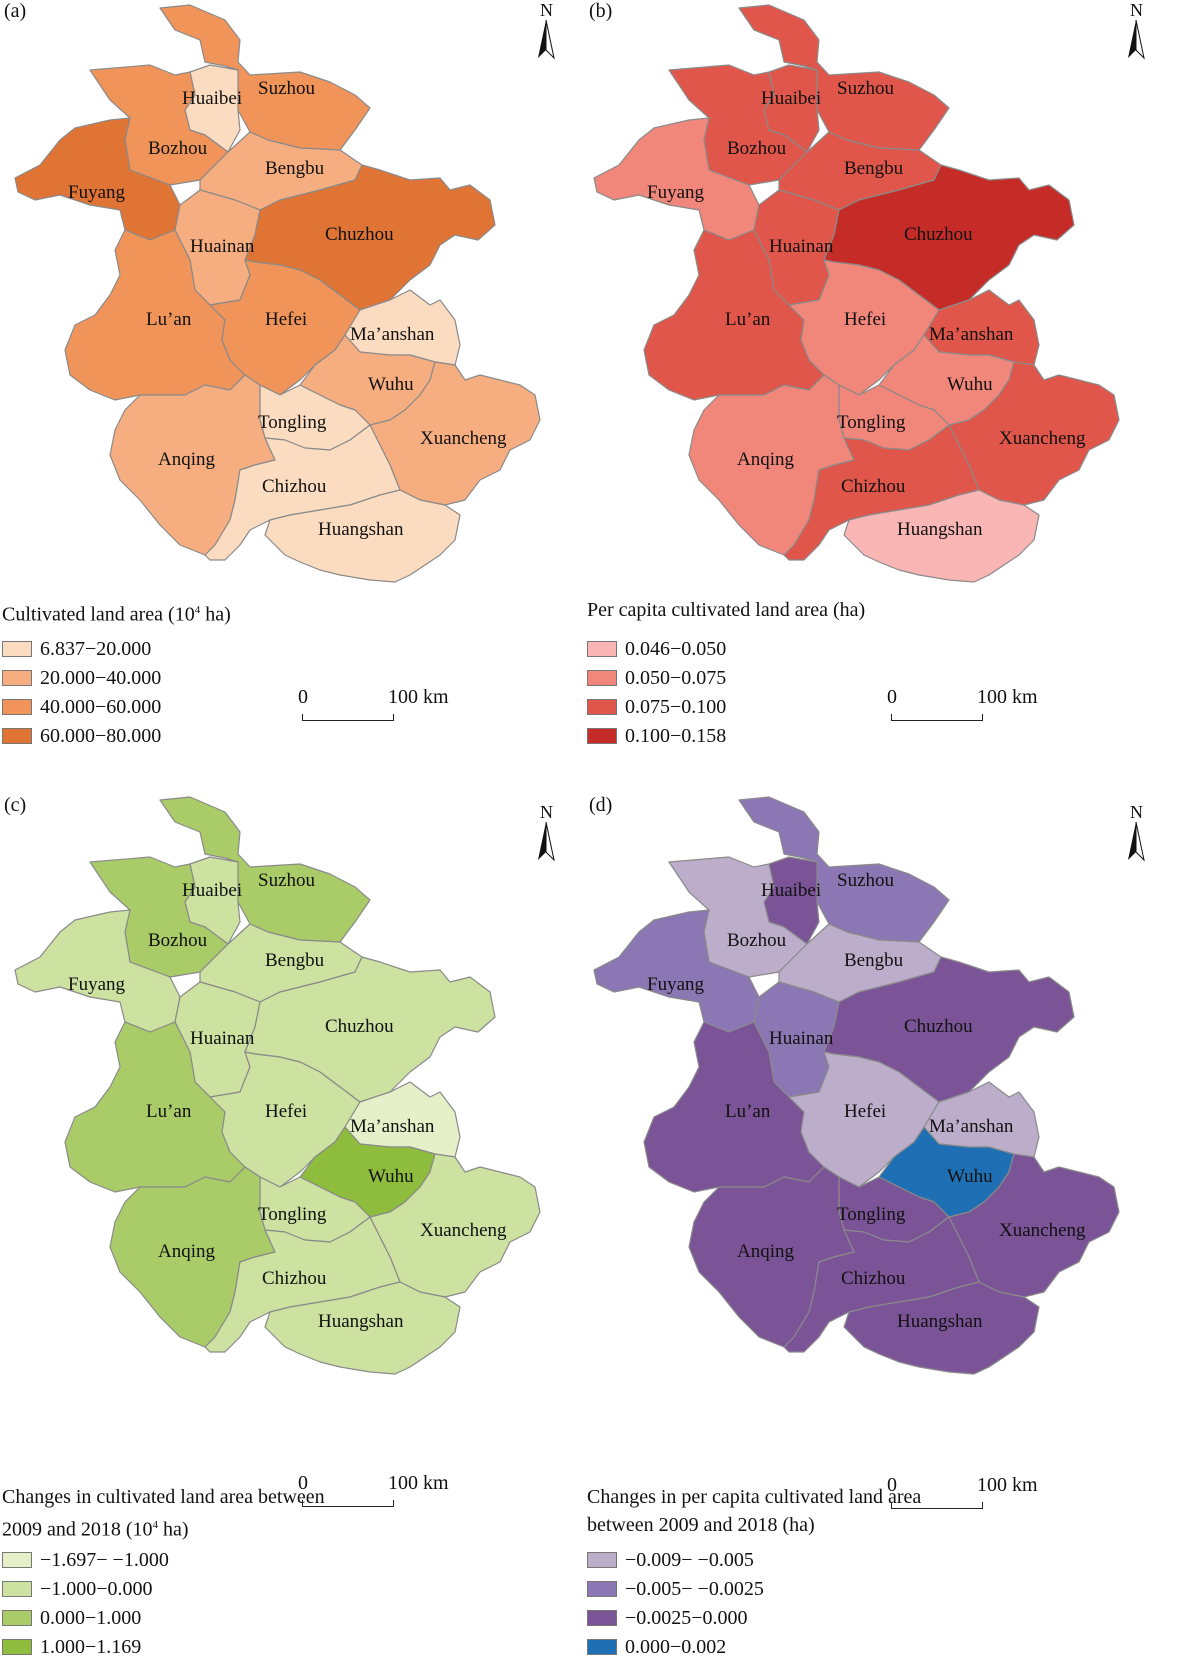  What do you see at coordinates (391, 384) in the screenshot?
I see `city-label: Wuhu` at bounding box center [391, 384].